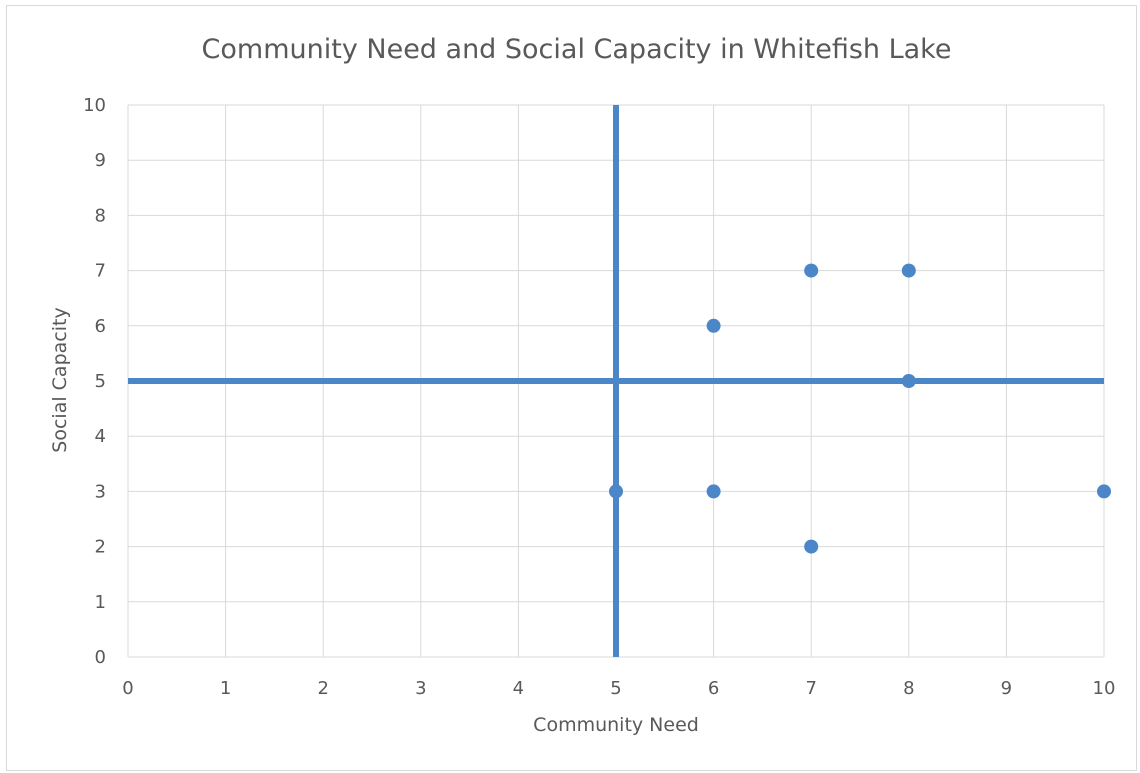  I want to click on x-tick-label: 5, so click(615, 688).